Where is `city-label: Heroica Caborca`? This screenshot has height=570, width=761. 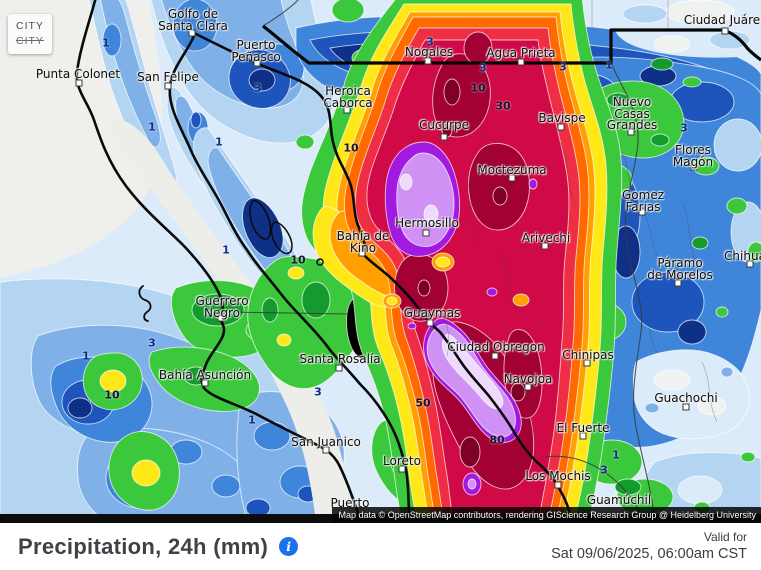
city-label: Heroica Caborca is located at coordinates (348, 97).